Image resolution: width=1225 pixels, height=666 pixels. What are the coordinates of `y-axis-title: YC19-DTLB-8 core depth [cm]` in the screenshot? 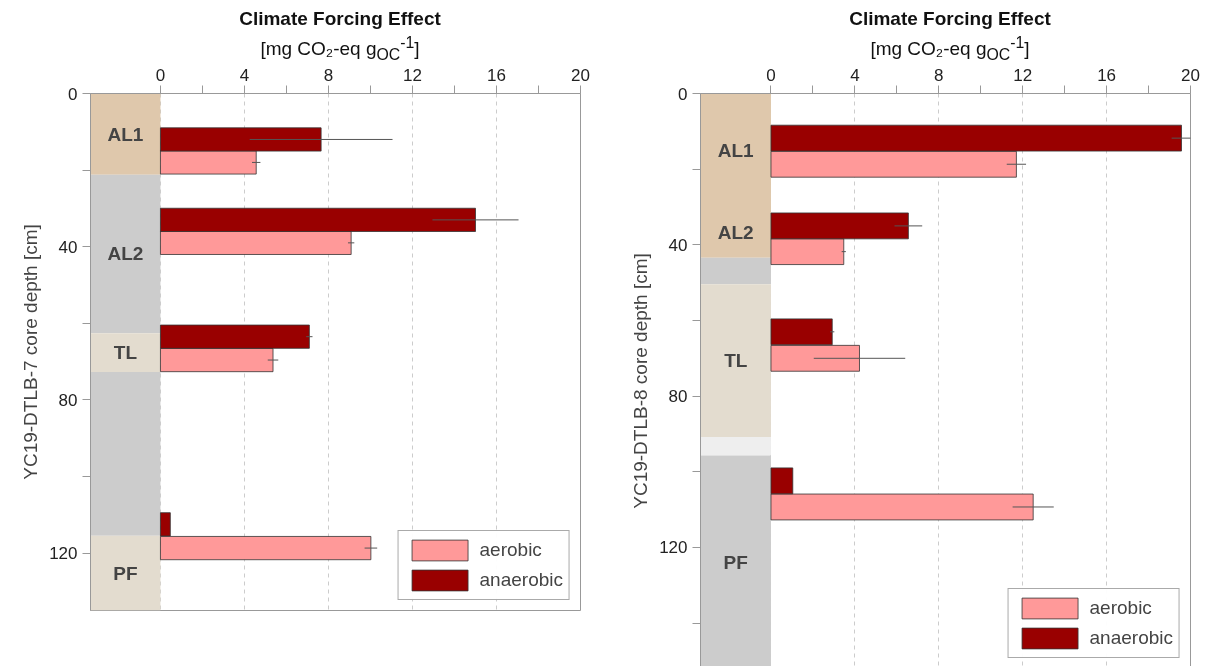 It's located at (641, 381).